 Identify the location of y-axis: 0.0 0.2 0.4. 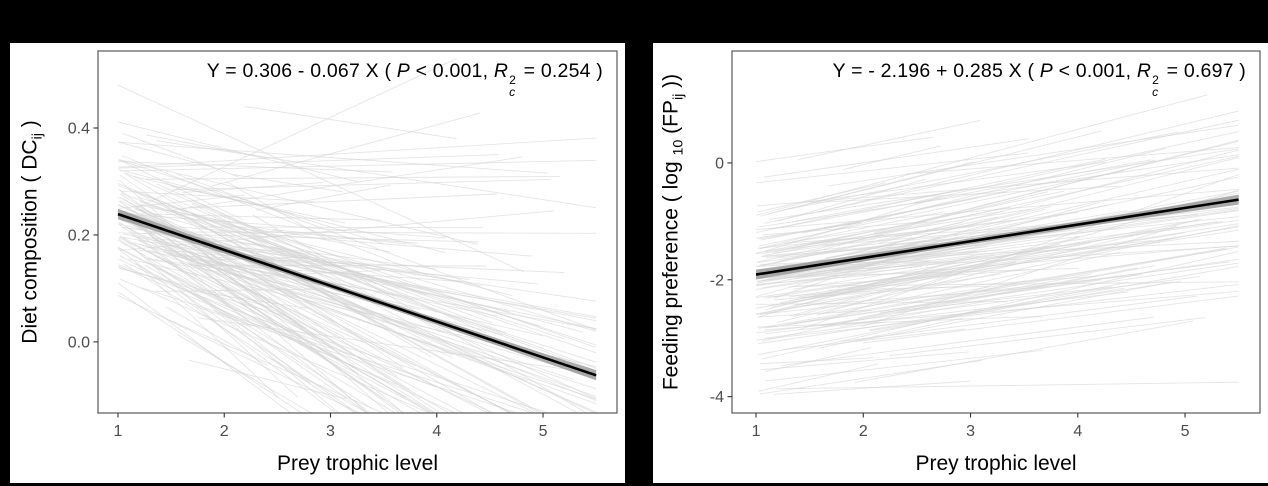
(83, 235).